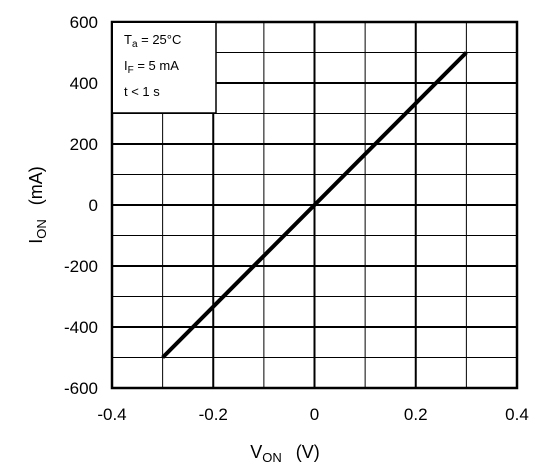 The height and width of the screenshot is (467, 547). What do you see at coordinates (517, 414) in the screenshot?
I see `x-tick-label: 0.4` at bounding box center [517, 414].